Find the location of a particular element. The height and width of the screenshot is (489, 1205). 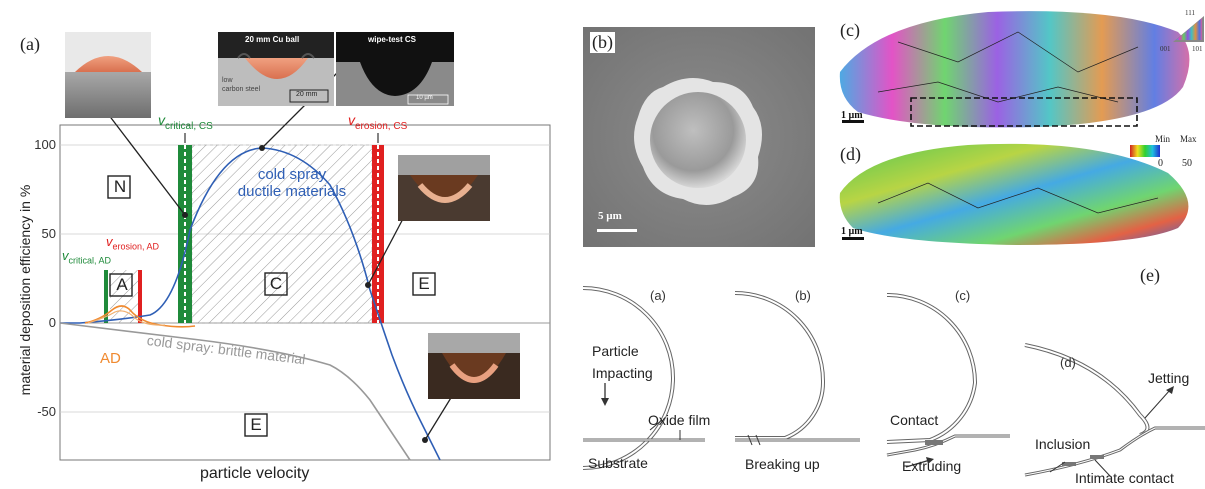

colorbar-max-value: 50 is located at coordinates (1187, 163).